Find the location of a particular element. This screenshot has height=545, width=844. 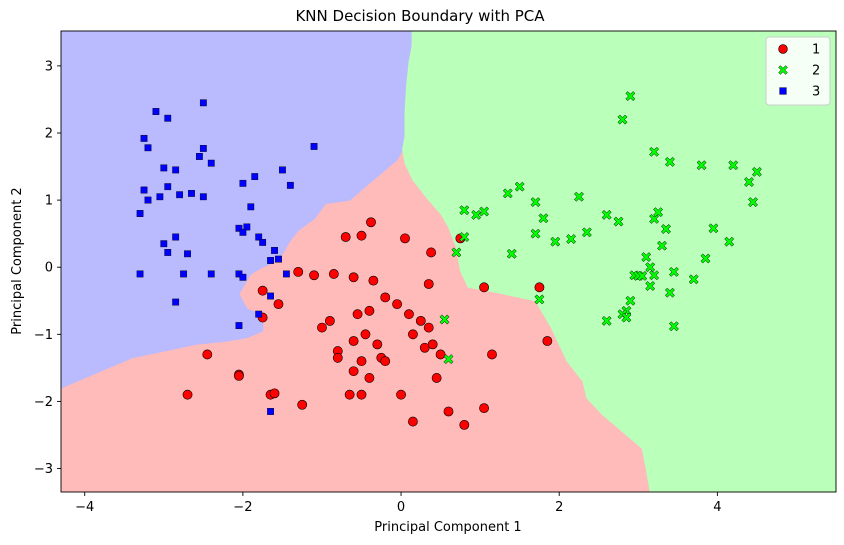

legend-item-1: 1 is located at coordinates (799, 50).